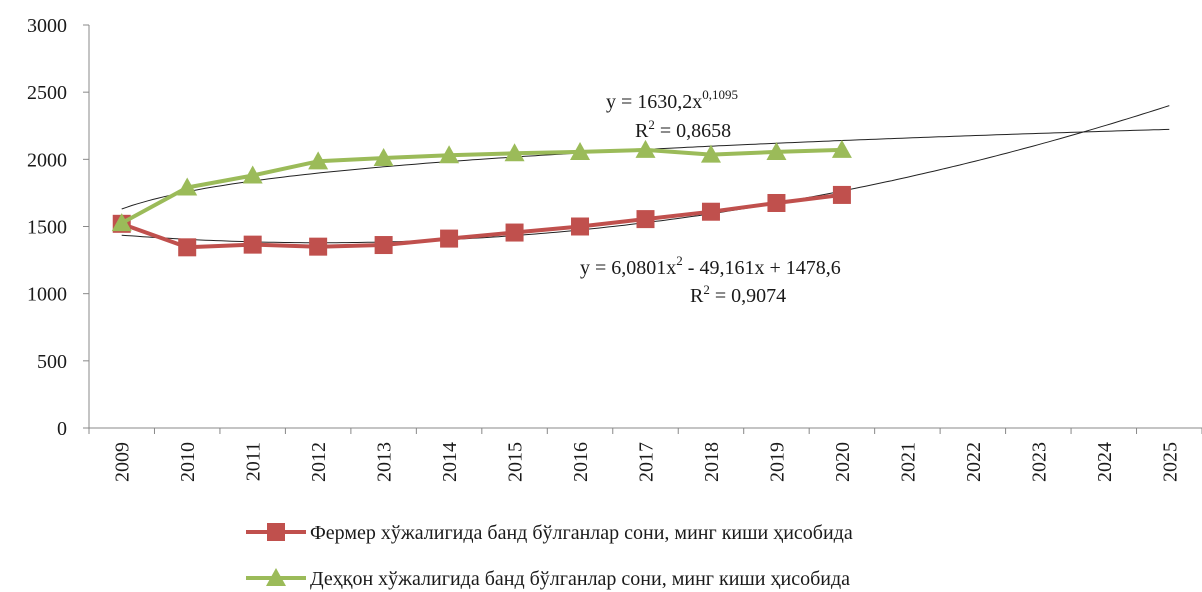 This screenshot has width=1202, height=592. I want to click on power-trend-equation: y = 1630,2x0,1095, so click(672, 100).